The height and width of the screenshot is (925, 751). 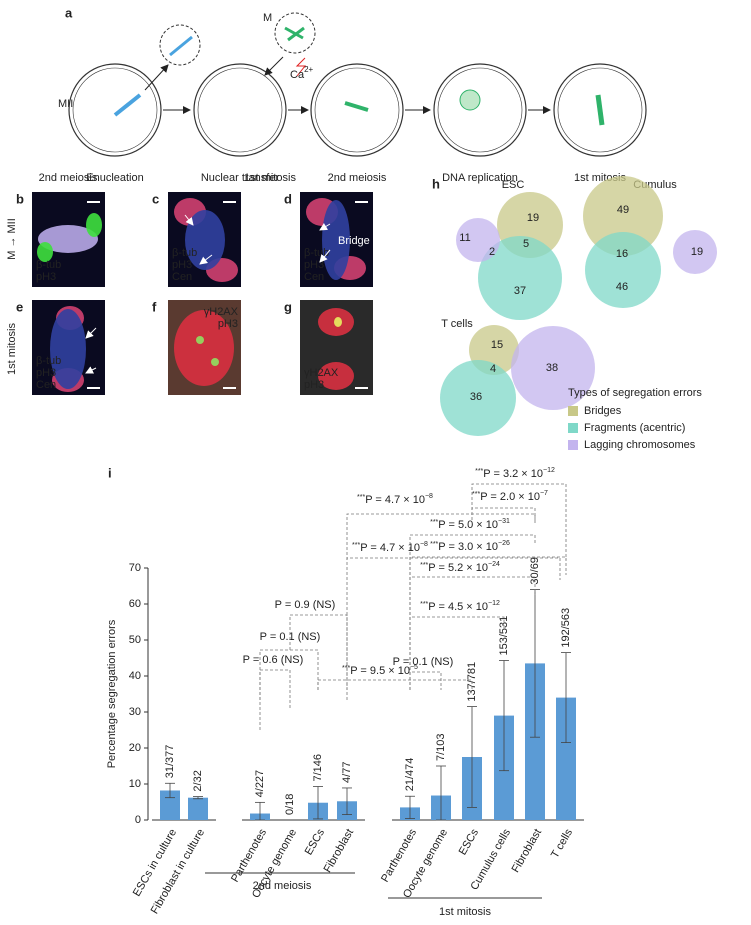 I want to click on y-tick-label: 70, so click(x=135, y=568).